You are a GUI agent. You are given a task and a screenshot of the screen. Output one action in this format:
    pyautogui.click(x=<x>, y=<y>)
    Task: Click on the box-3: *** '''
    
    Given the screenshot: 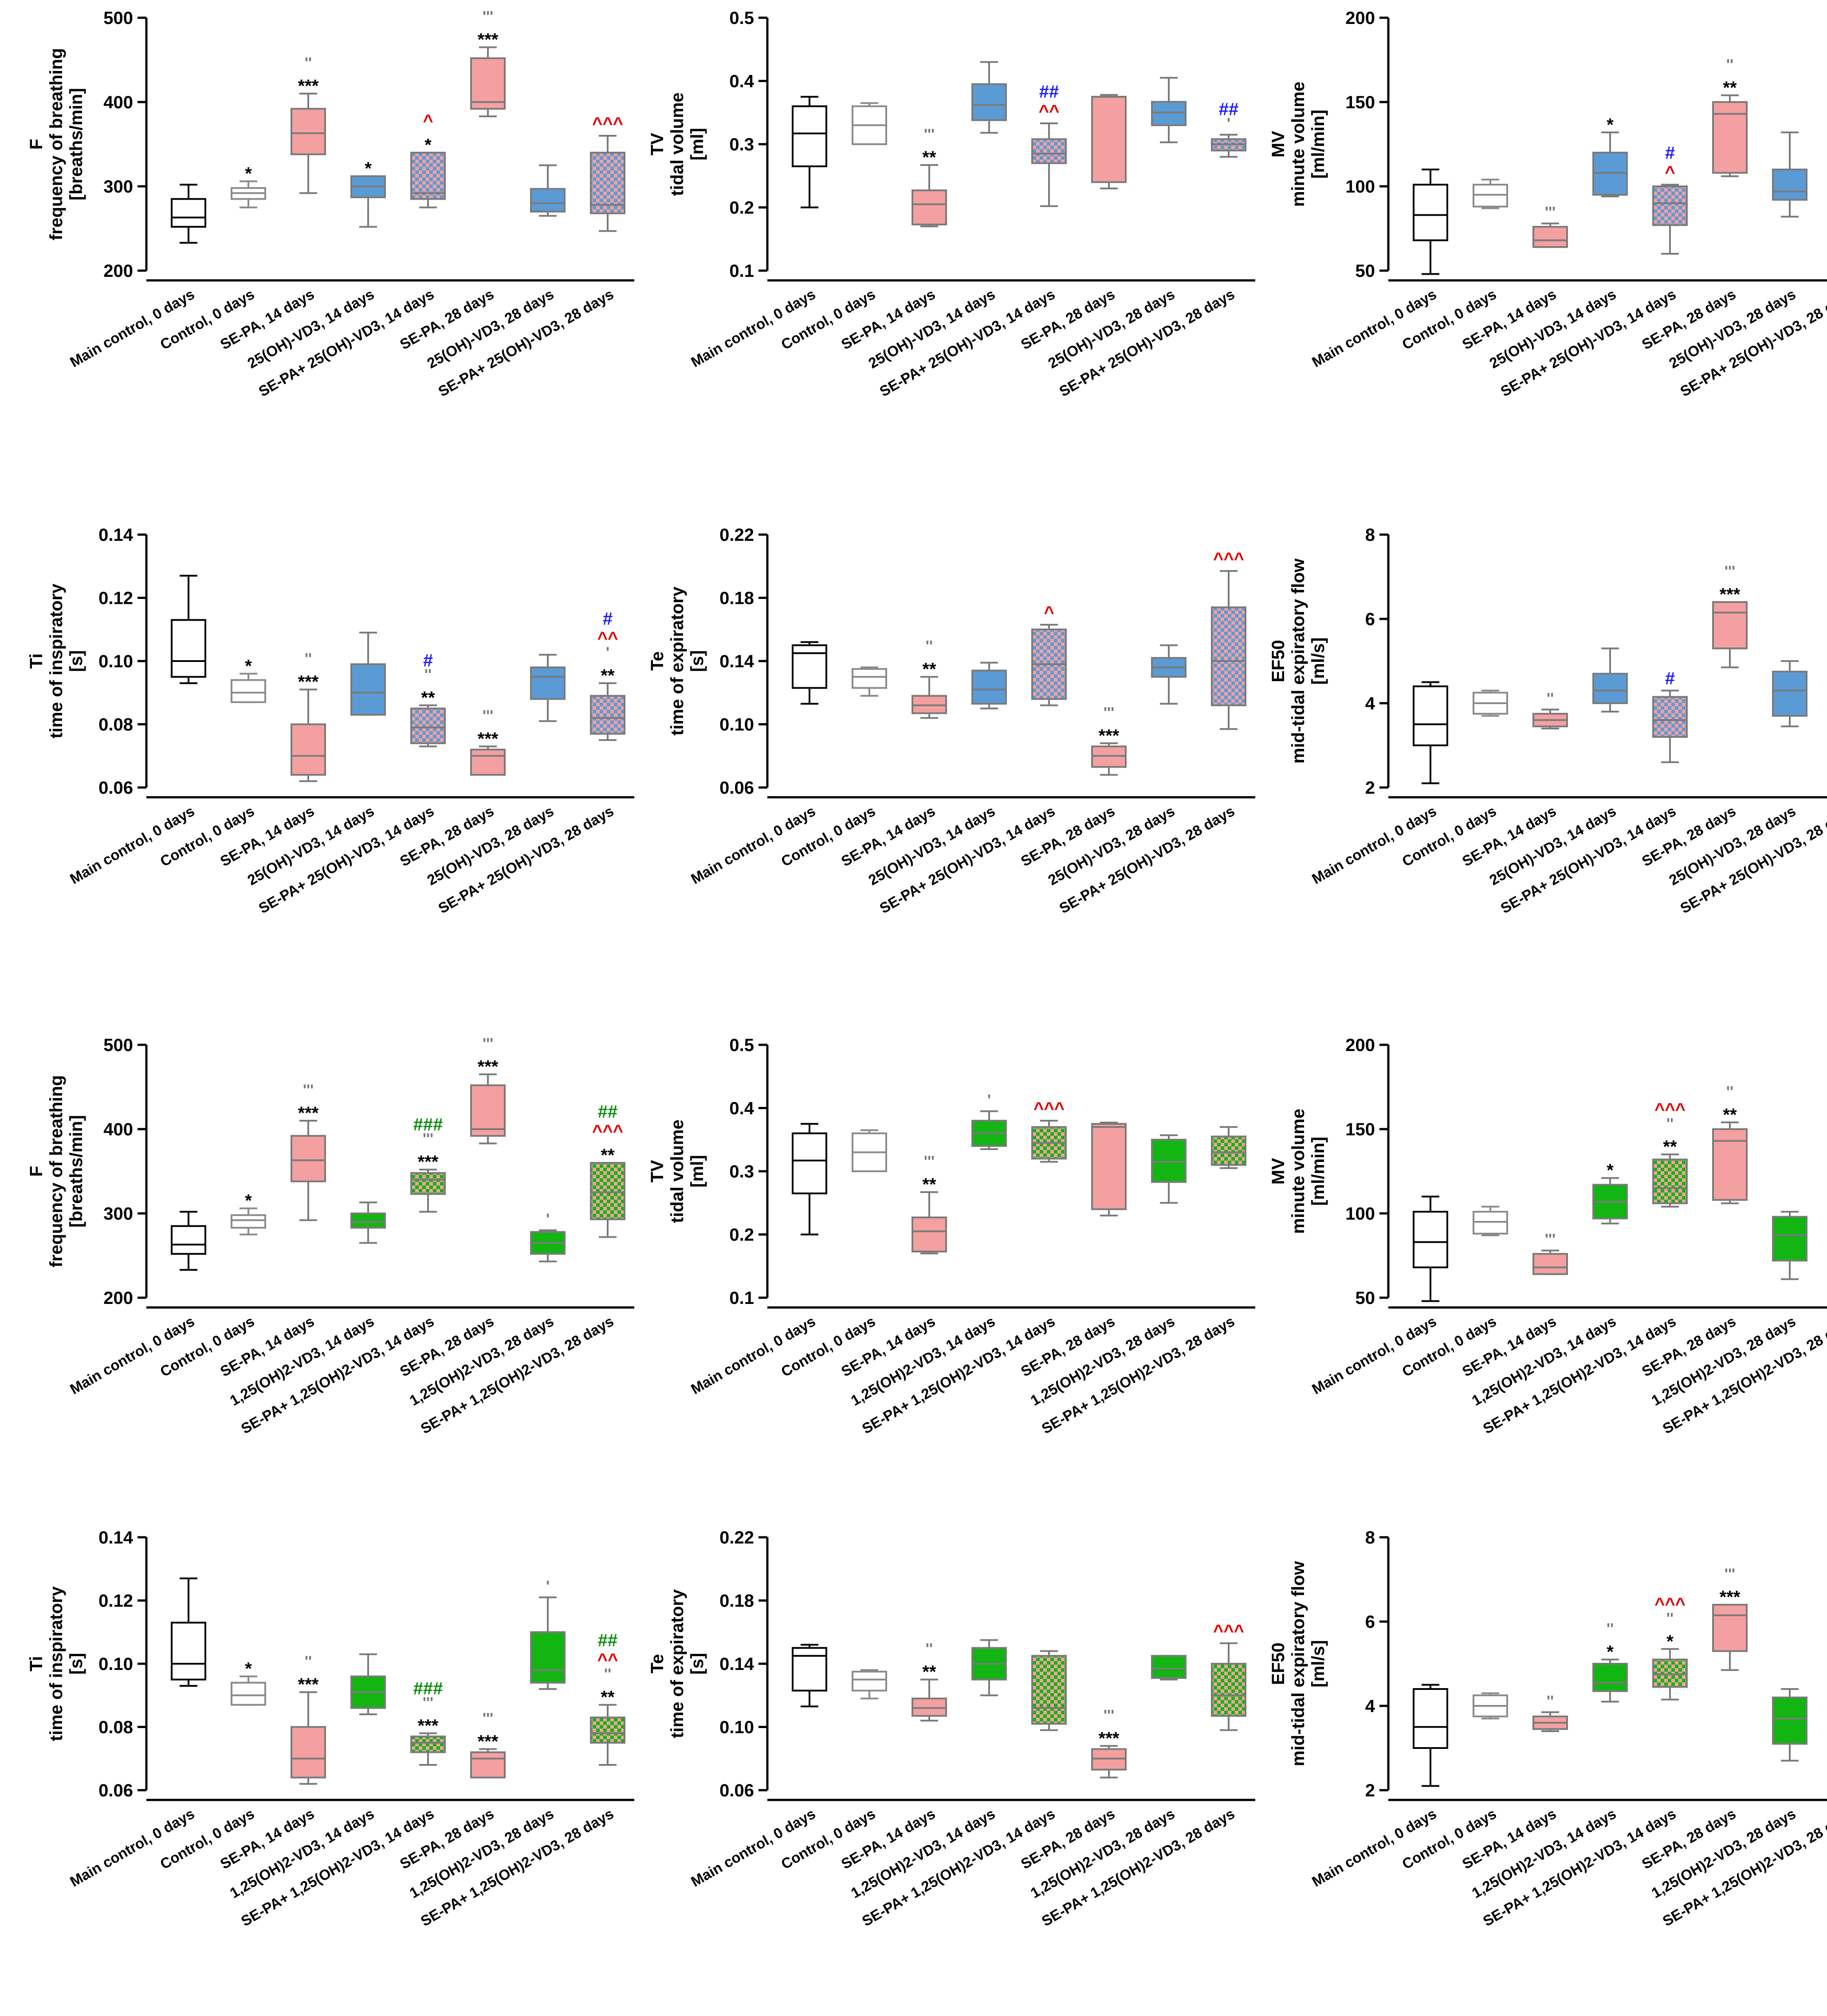 What is the action you would take?
    pyautogui.click(x=308, y=1151)
    